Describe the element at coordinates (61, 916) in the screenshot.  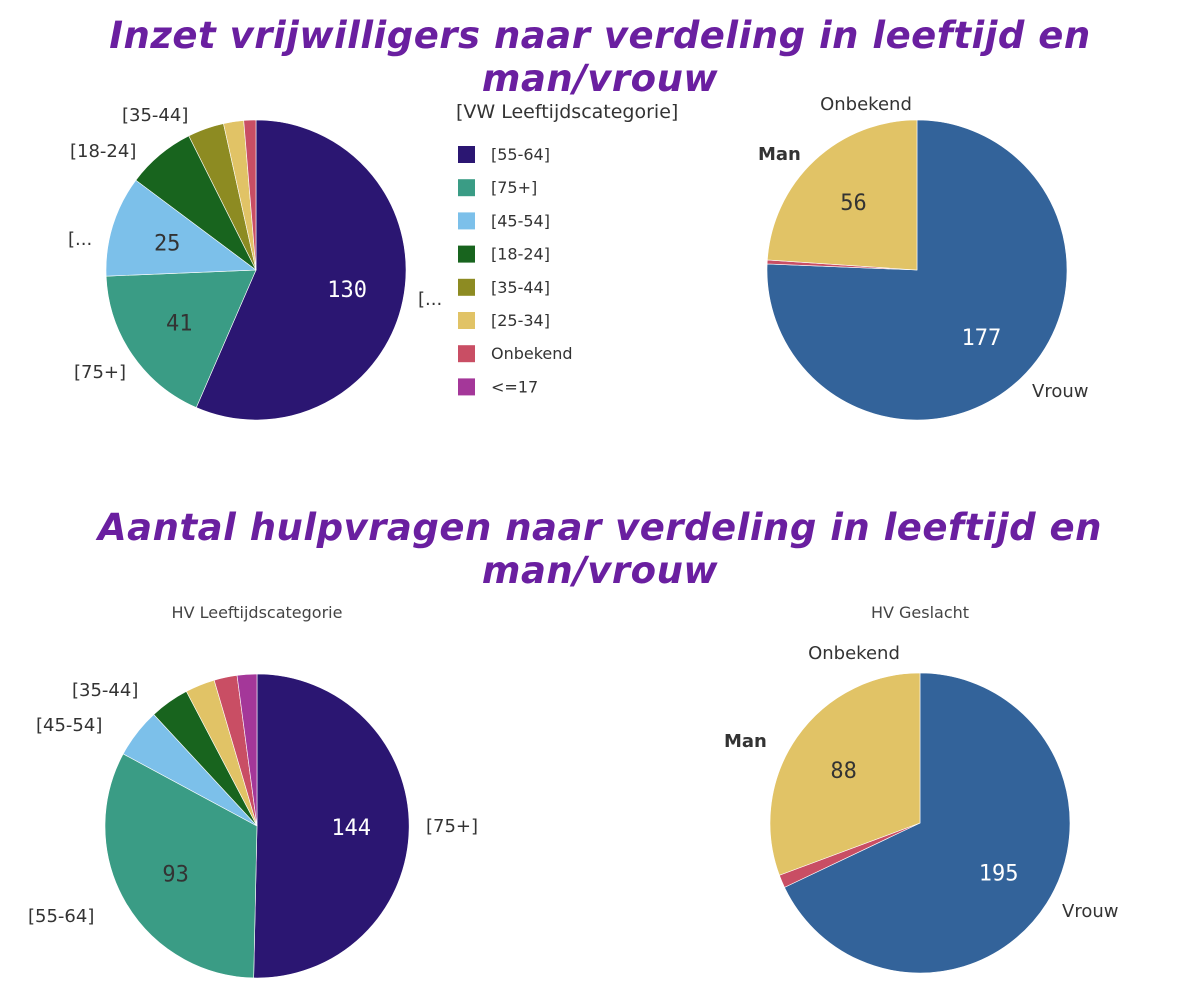
I see `slice-label-55-64: [55-64]` at that location.